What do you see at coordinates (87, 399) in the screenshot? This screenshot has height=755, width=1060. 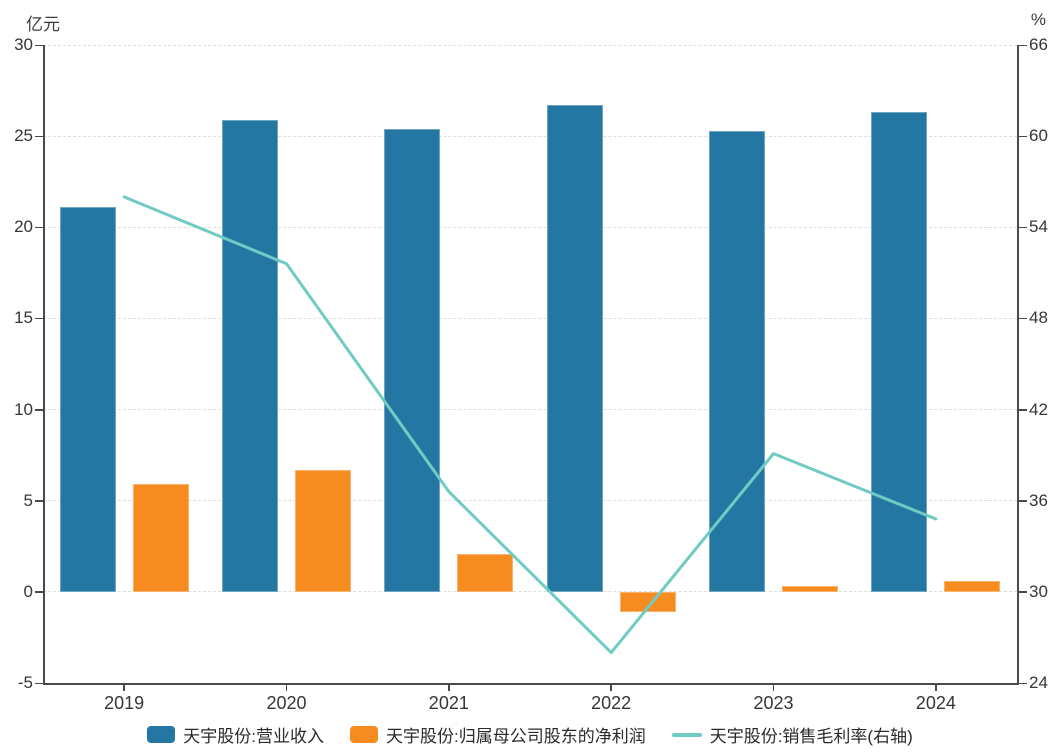 I see `bar-revenue-2019` at bounding box center [87, 399].